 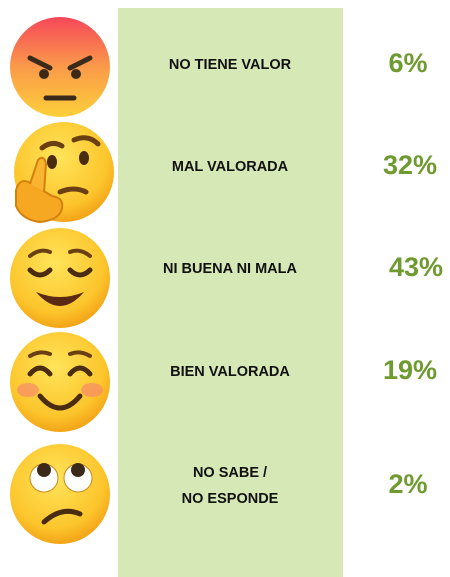 I want to click on row-percent: 2%, so click(x=407, y=484).